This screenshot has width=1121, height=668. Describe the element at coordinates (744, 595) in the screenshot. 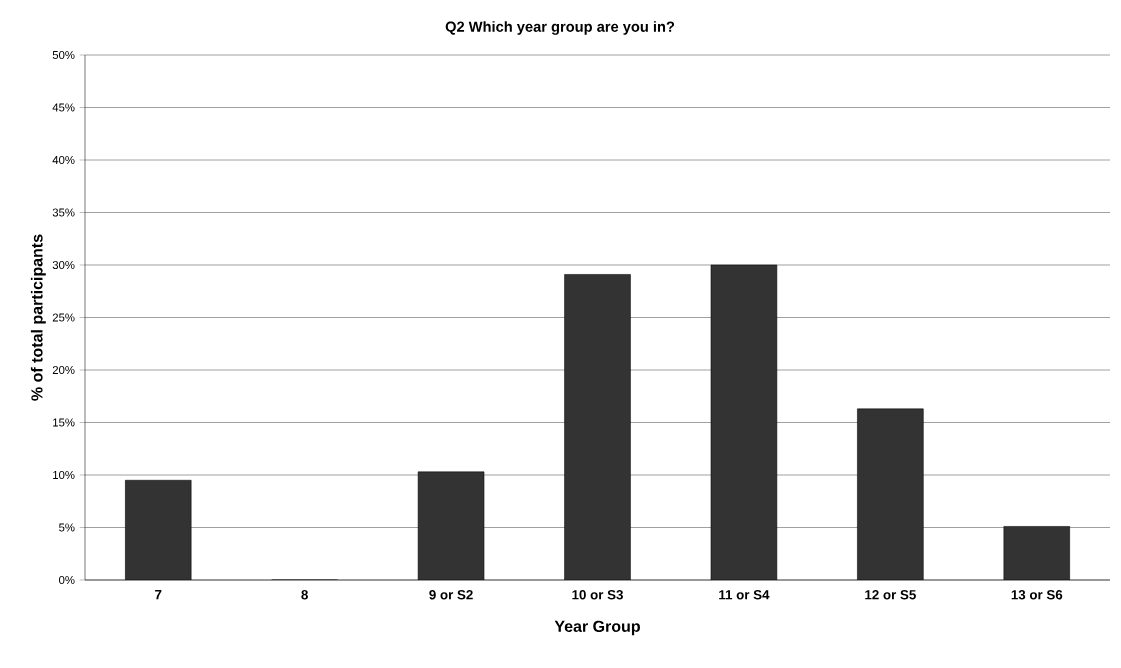

I see `x-tick-label: 11 or S4` at that location.